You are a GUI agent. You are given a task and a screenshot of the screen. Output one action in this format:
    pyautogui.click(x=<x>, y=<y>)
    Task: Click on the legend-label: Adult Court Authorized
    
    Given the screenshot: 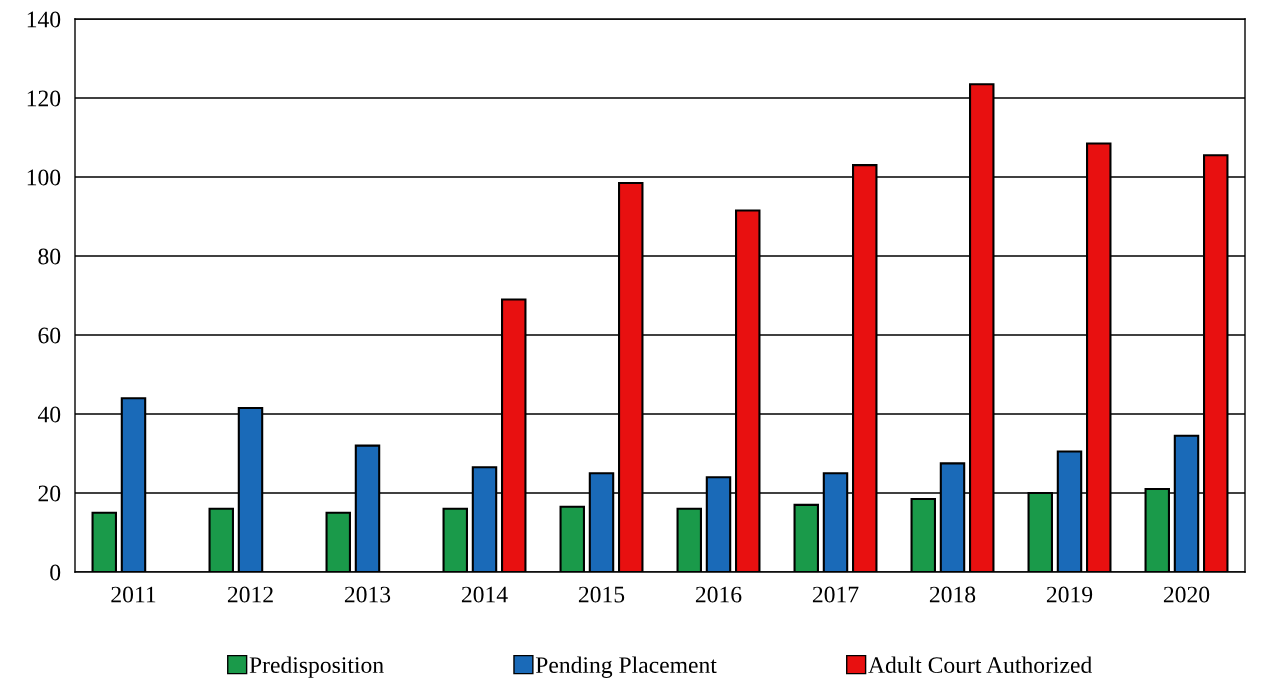 What is the action you would take?
    pyautogui.click(x=980, y=665)
    